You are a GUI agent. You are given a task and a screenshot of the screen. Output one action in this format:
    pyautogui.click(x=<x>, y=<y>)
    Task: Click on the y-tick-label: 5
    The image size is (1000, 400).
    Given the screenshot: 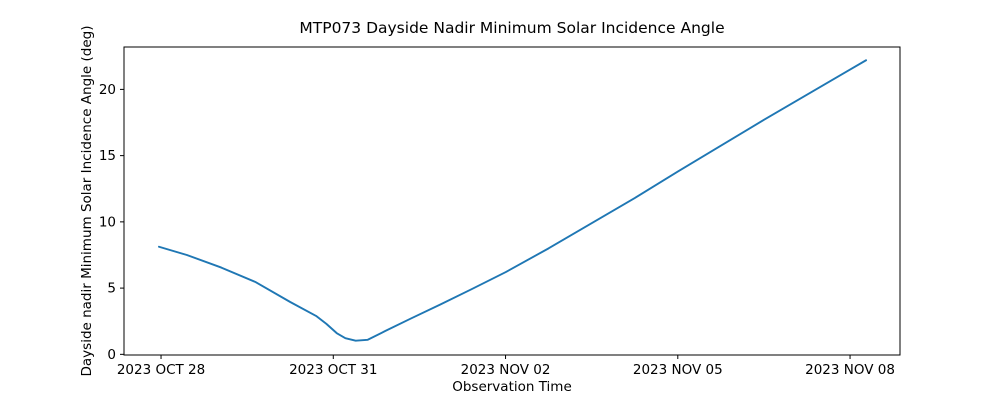 What is the action you would take?
    pyautogui.click(x=111, y=289)
    